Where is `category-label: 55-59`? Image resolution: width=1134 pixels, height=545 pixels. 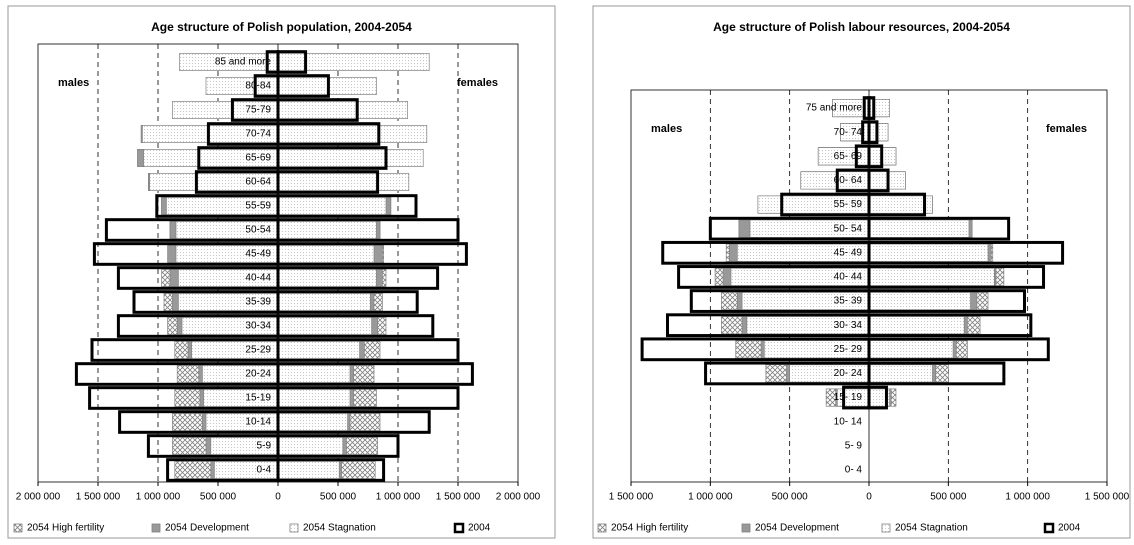 category-label: 55-59 is located at coordinates (258, 206).